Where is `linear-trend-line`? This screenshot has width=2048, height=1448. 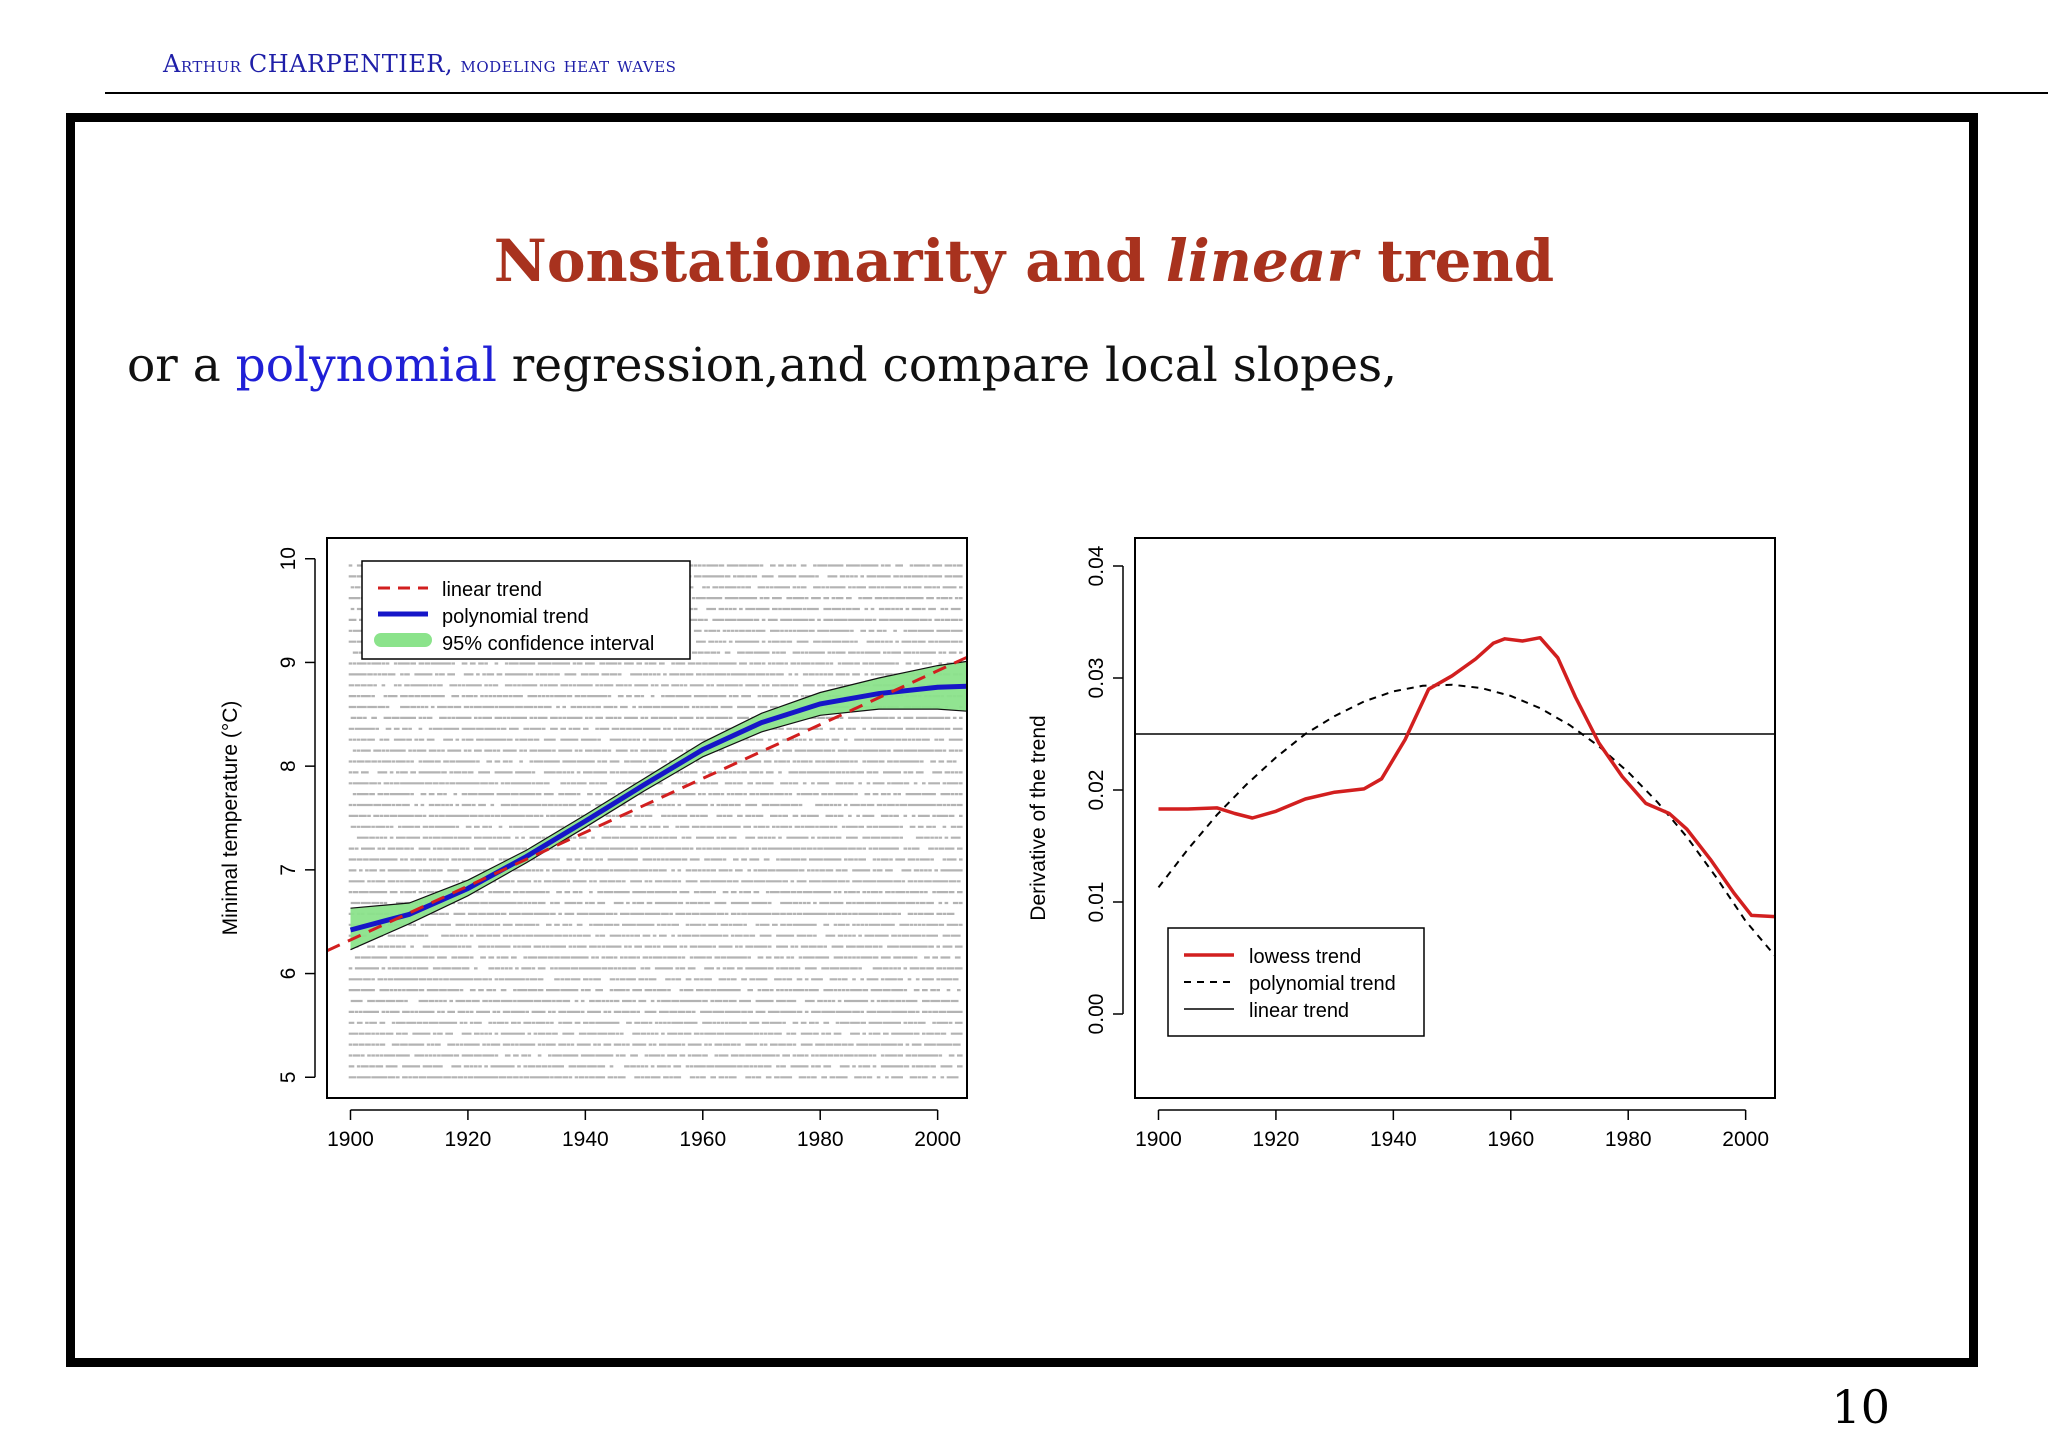
linear-trend-line is located at coordinates (647, 804).